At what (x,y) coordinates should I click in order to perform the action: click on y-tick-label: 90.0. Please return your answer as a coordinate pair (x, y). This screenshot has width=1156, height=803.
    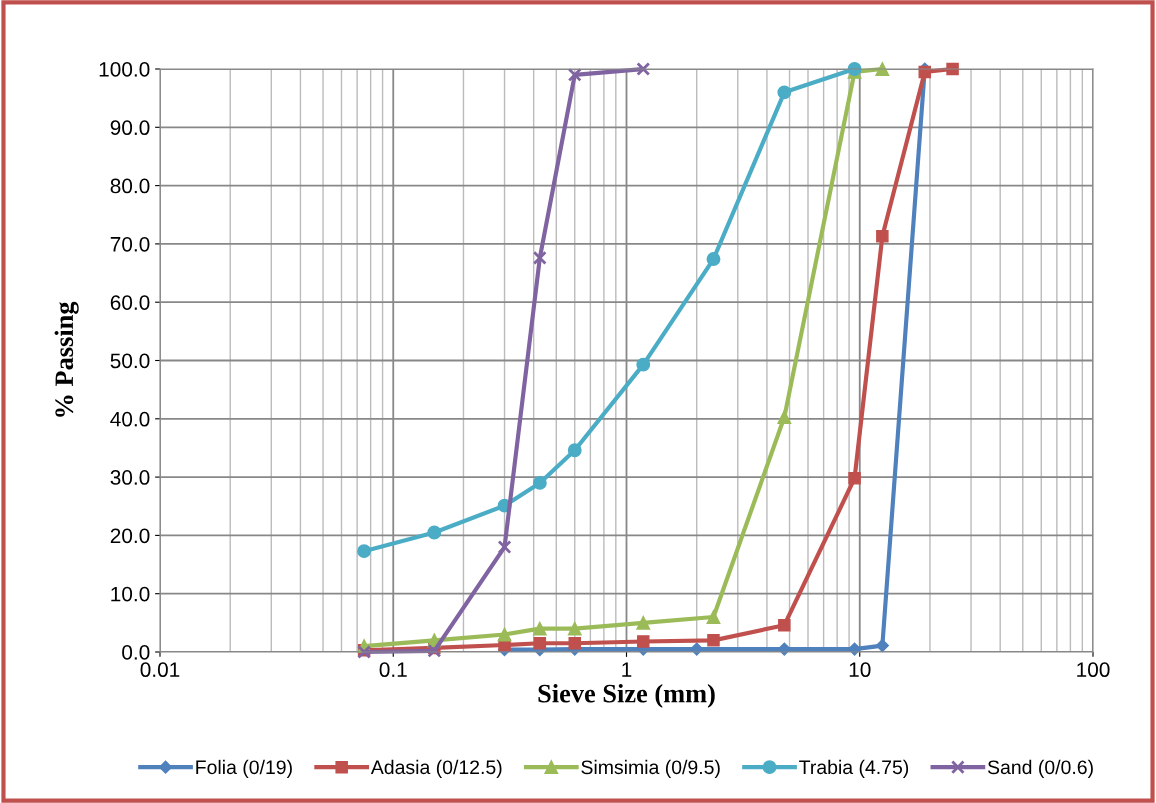
    Looking at the image, I should click on (130, 128).